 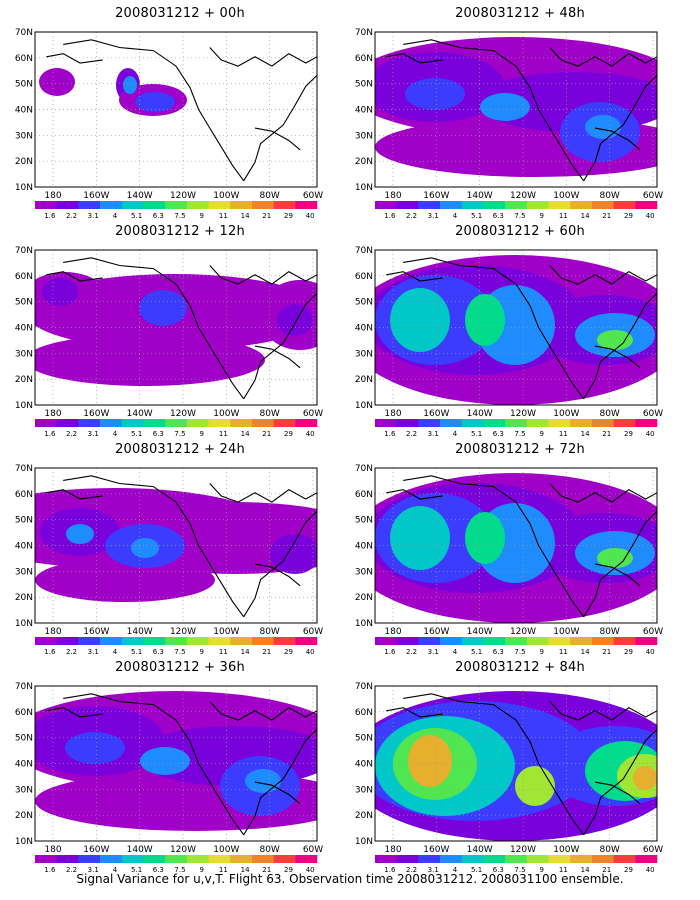 What do you see at coordinates (226, 414) in the screenshot?
I see `lon-label: 100W` at bounding box center [226, 414].